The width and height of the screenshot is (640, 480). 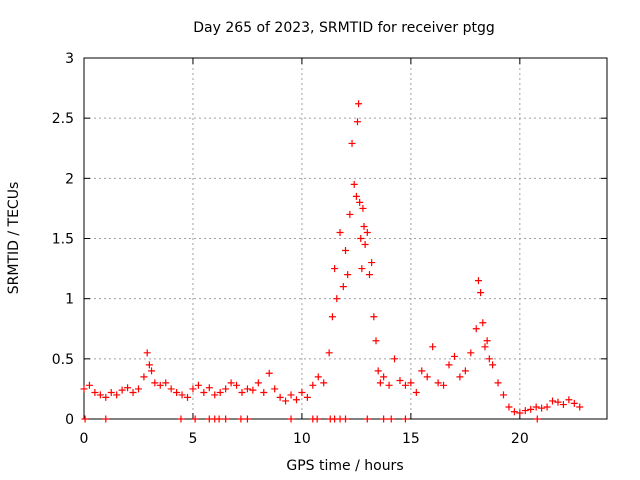 What do you see at coordinates (69, 179) in the screenshot?
I see `y-tick-label: 2` at bounding box center [69, 179].